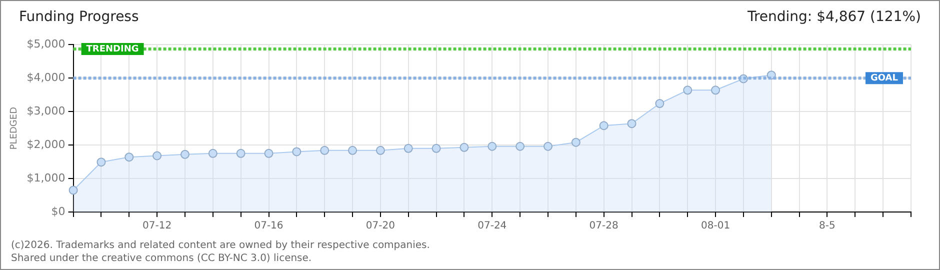 Image resolution: width=940 pixels, height=270 pixels. What do you see at coordinates (834, 17) in the screenshot?
I see `text: Trending: $4,867 (121%)` at bounding box center [834, 17].